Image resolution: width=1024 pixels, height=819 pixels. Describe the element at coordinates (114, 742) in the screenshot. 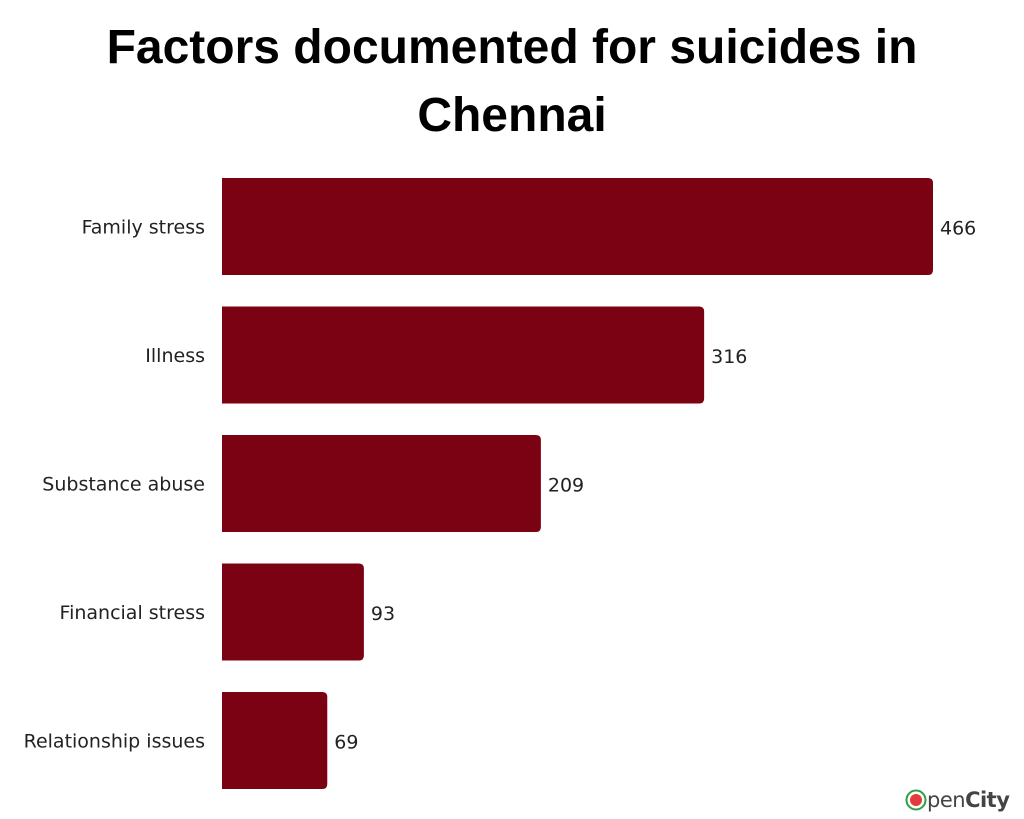

I see `category-label-relationship-issues: Relationship issues` at that location.